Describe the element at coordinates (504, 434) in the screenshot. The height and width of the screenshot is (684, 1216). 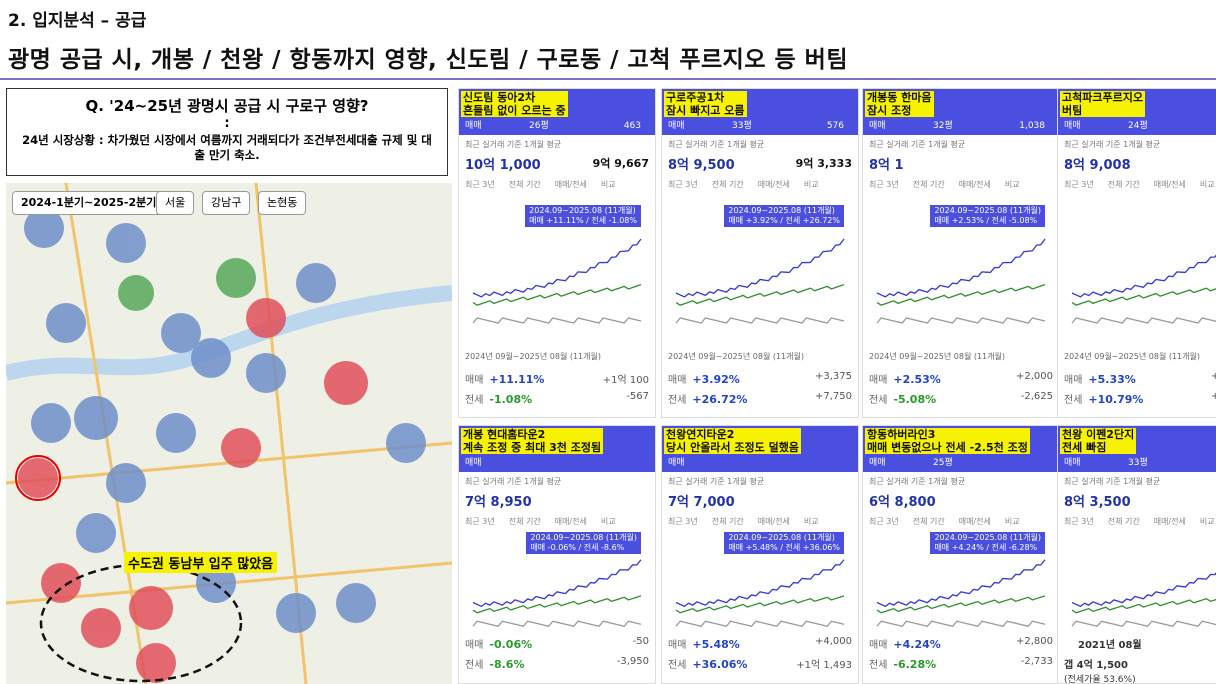
I see `caption-line: 개봉 현대홈타운2` at that location.